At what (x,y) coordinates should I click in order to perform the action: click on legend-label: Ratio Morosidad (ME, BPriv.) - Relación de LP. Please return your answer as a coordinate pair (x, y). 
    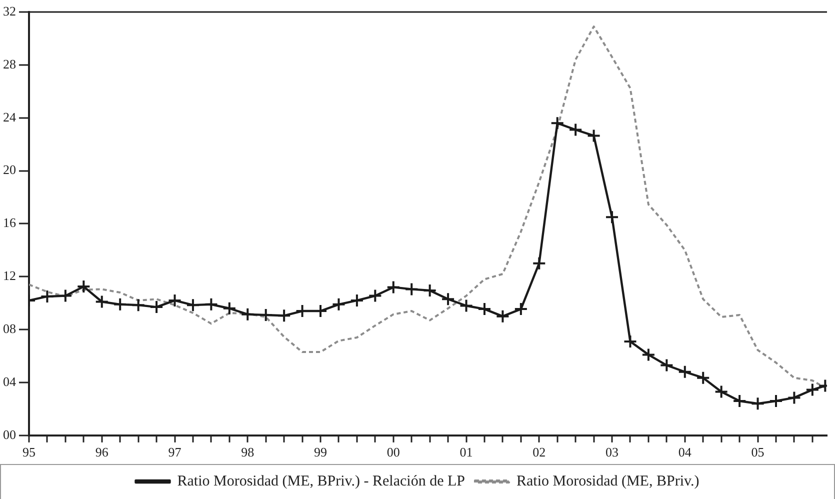
    Looking at the image, I should click on (321, 481).